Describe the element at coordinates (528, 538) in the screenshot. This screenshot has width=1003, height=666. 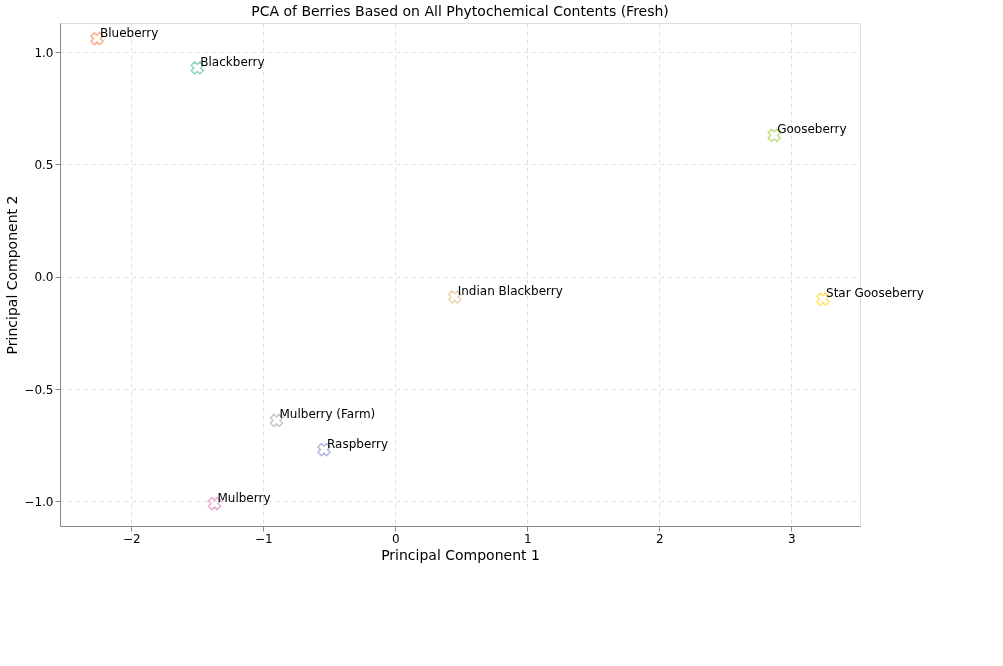
I see `x-tick-label: 1` at that location.